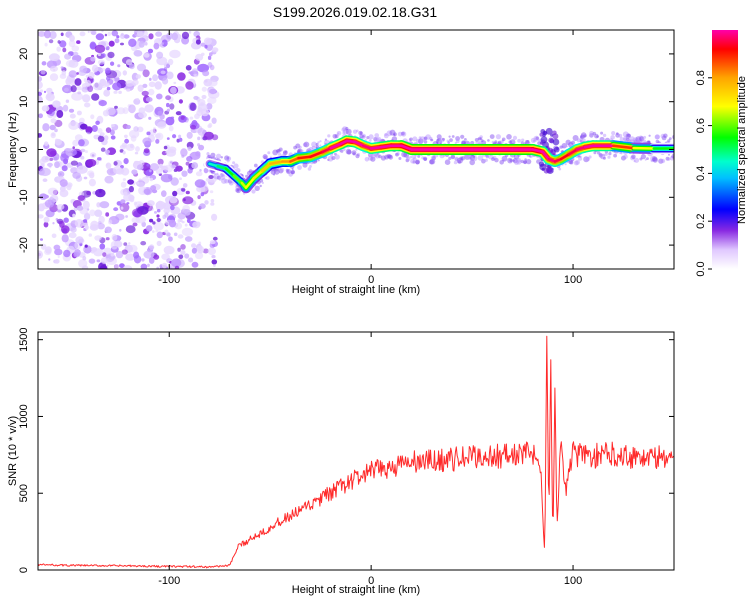  What do you see at coordinates (355, 12) in the screenshot?
I see `figure-title: S199.2026.019.02.18.G31` at bounding box center [355, 12].